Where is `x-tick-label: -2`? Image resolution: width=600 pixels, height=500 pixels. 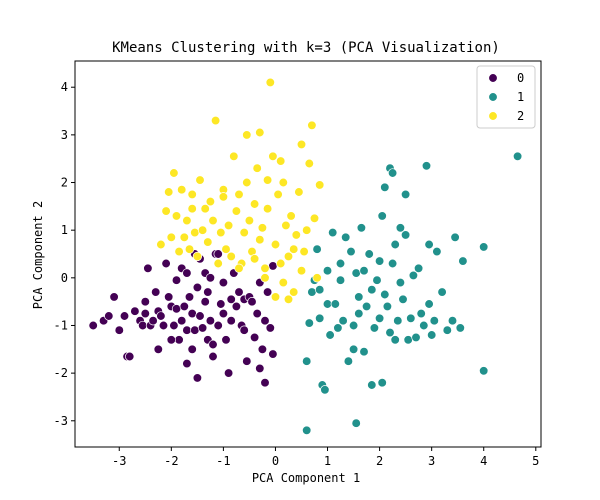 x-tick-label: -2 is located at coordinates (171, 461).